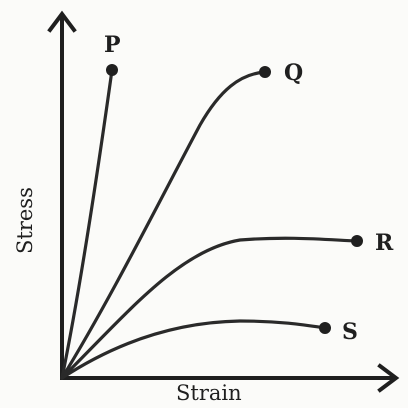 Image resolution: width=408 pixels, height=408 pixels. What do you see at coordinates (62, 21) in the screenshot?
I see `y-axis-arrowhead` at bounding box center [62, 21].